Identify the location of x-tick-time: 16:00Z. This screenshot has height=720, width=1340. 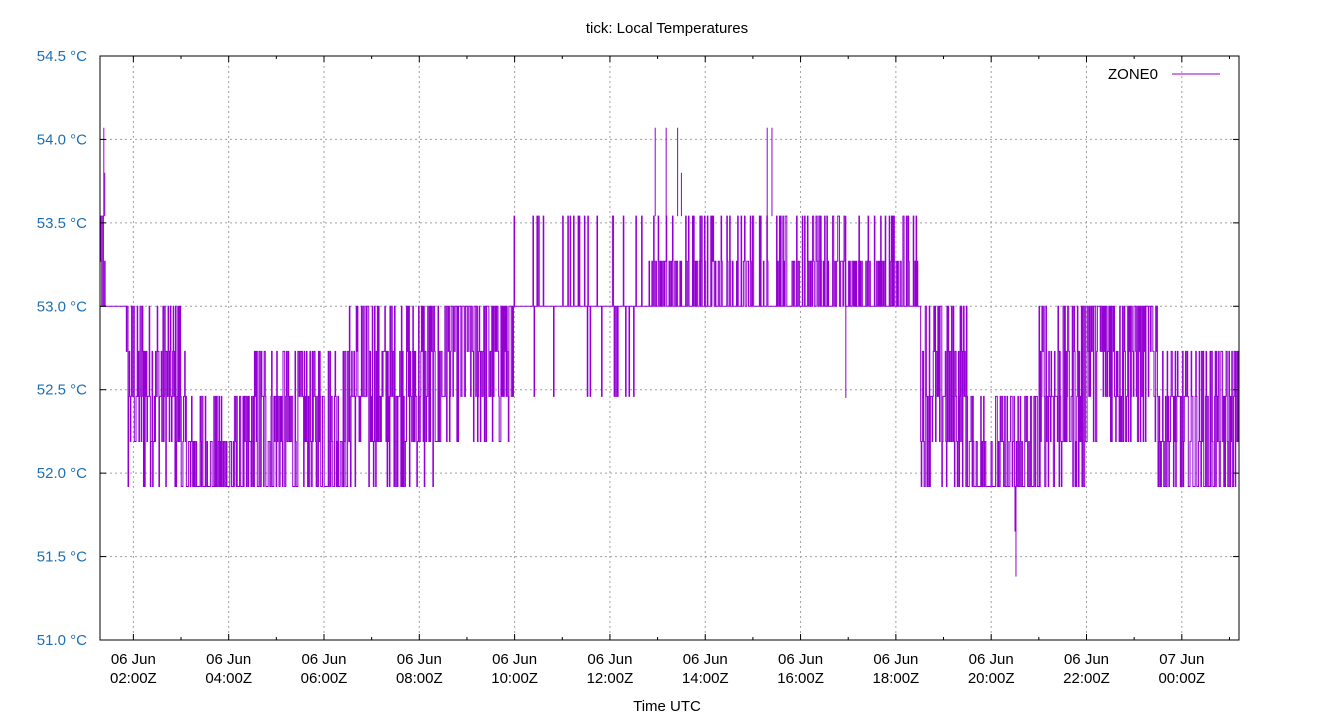
(800, 678).